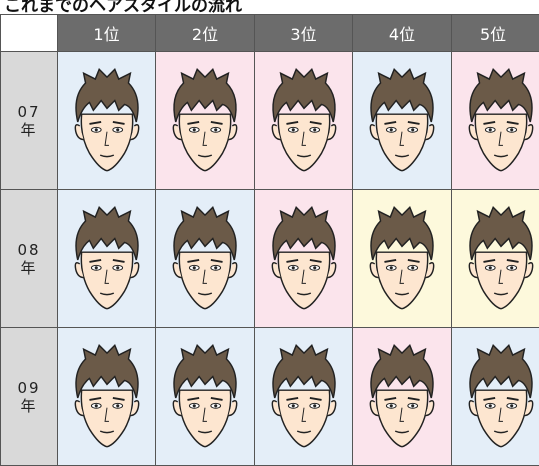 The image size is (539, 466). What do you see at coordinates (123, 8) in the screenshot?
I see `page-title: これまでのヘアスタイルの流れ` at bounding box center [123, 8].